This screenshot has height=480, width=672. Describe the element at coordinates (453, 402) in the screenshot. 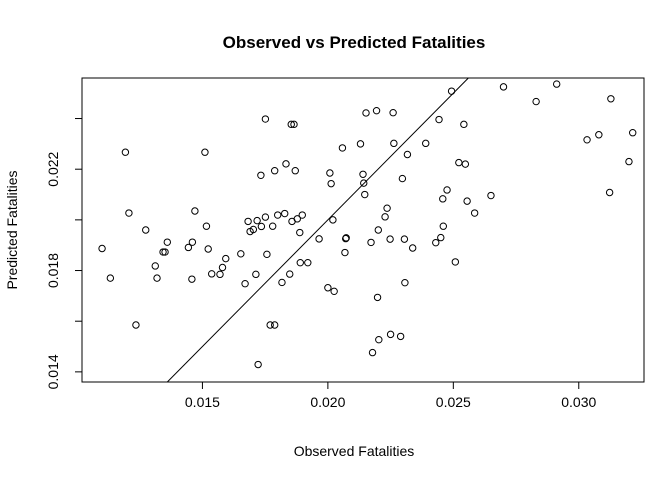

I see `x-tick-label: 0.025` at that location.